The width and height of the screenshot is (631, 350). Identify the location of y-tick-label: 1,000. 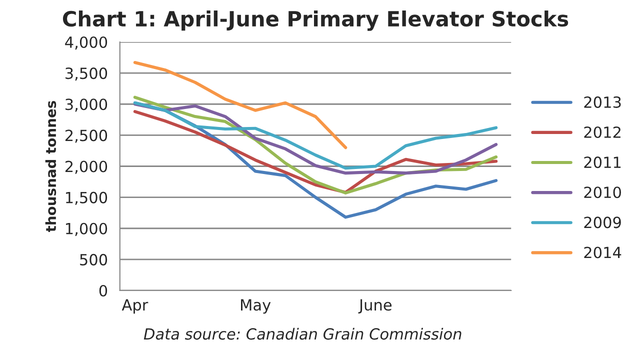
(87, 229).